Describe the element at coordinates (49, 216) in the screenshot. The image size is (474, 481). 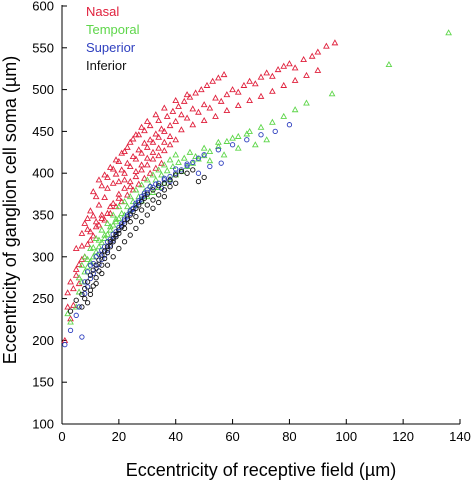
I see `y-axis-ticks: 100 150 200 250 300 350 400 450 500 550 600` at that location.